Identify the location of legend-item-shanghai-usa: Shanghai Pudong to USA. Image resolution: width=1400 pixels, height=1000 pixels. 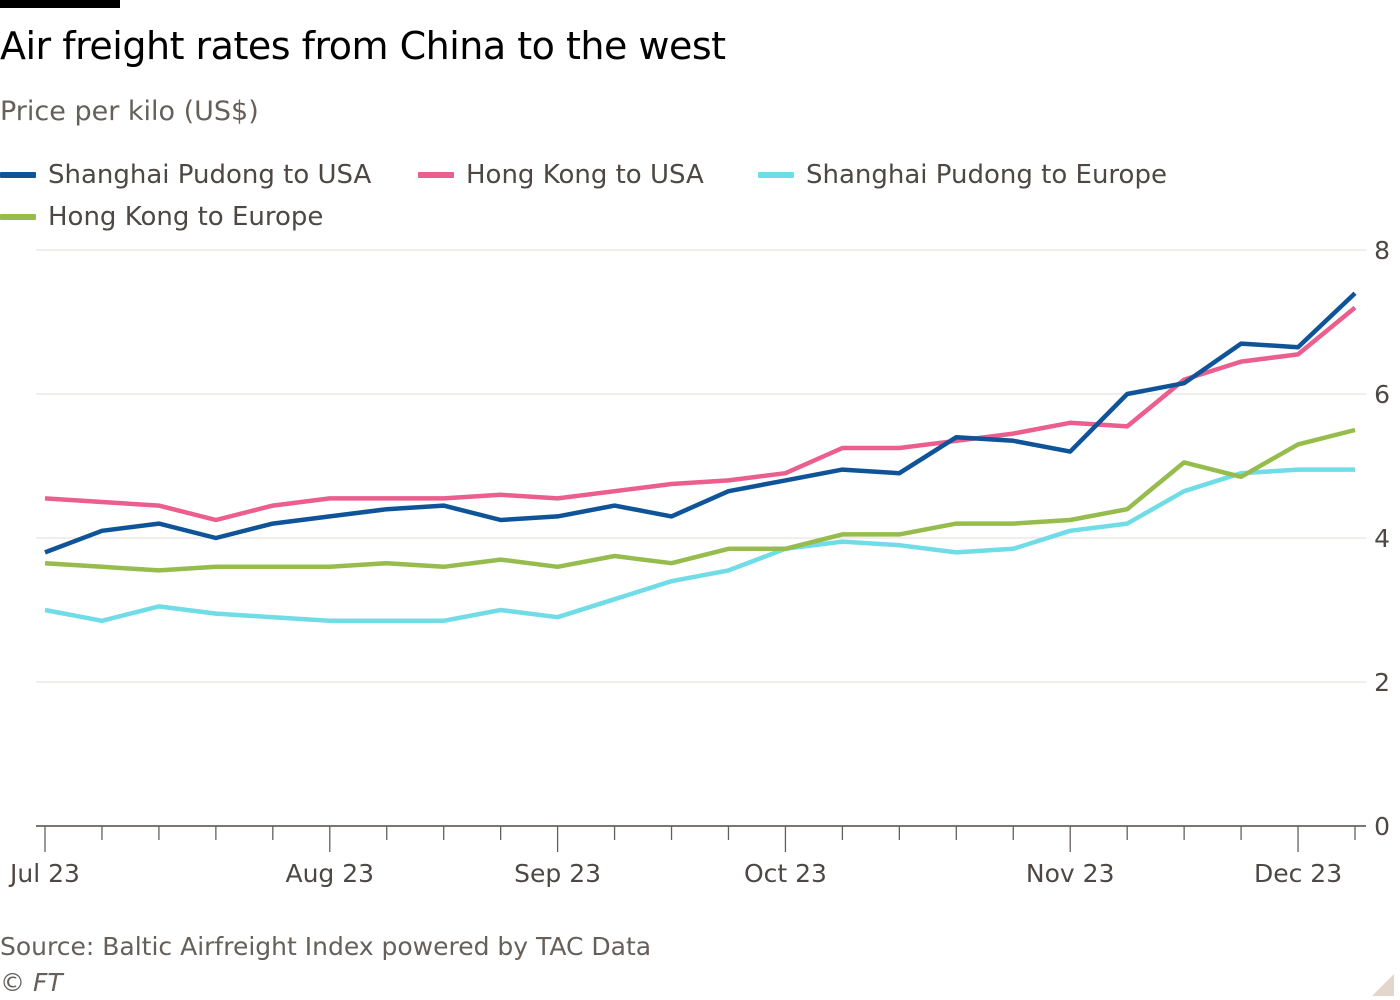
(185, 175).